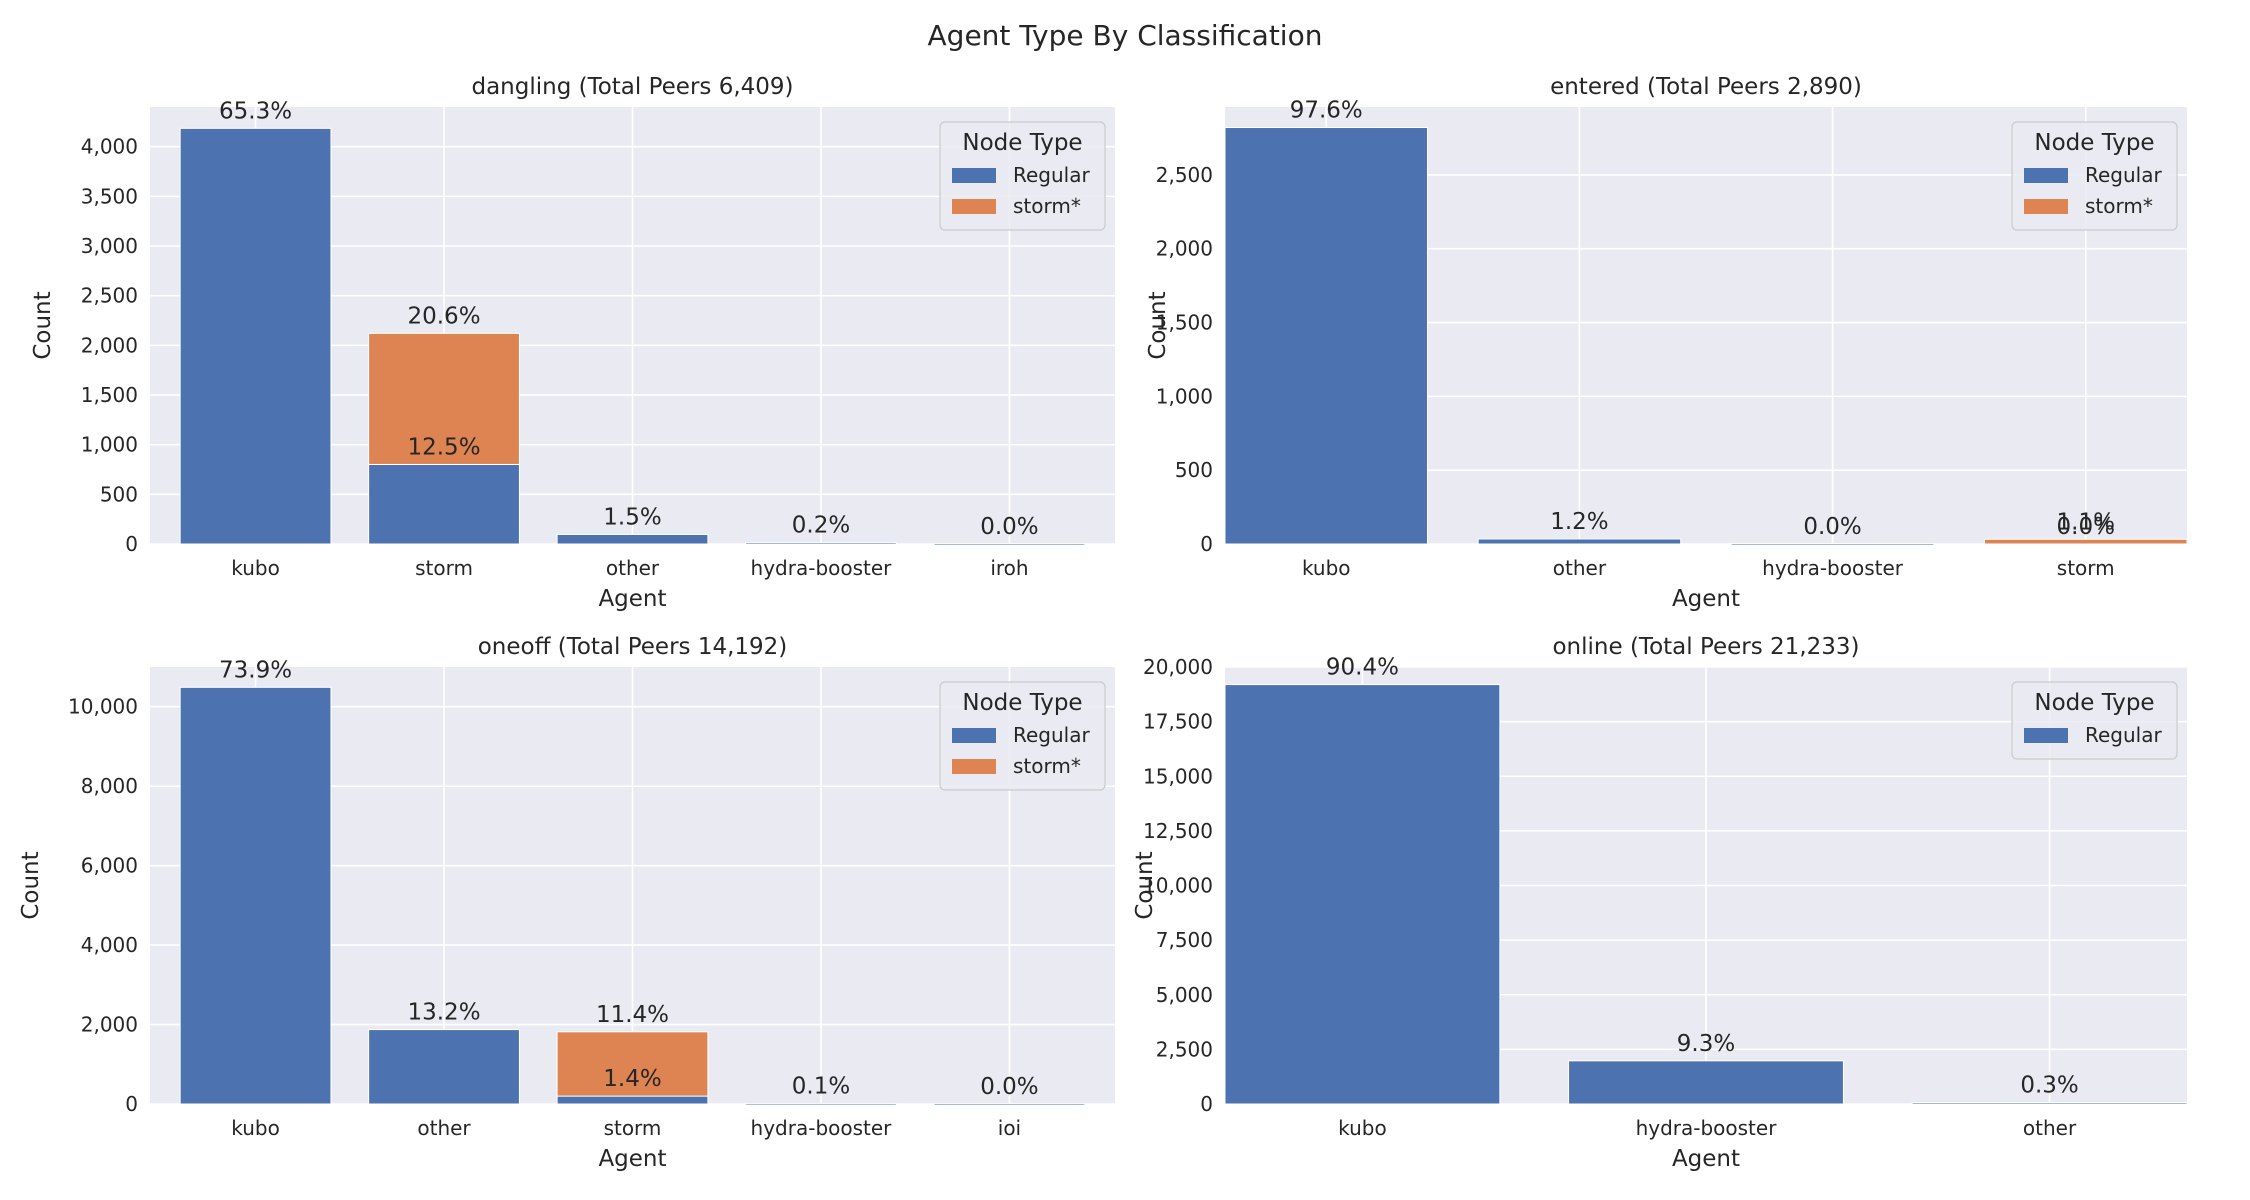  I want to click on data-label: 0.1%, so click(821, 1086).